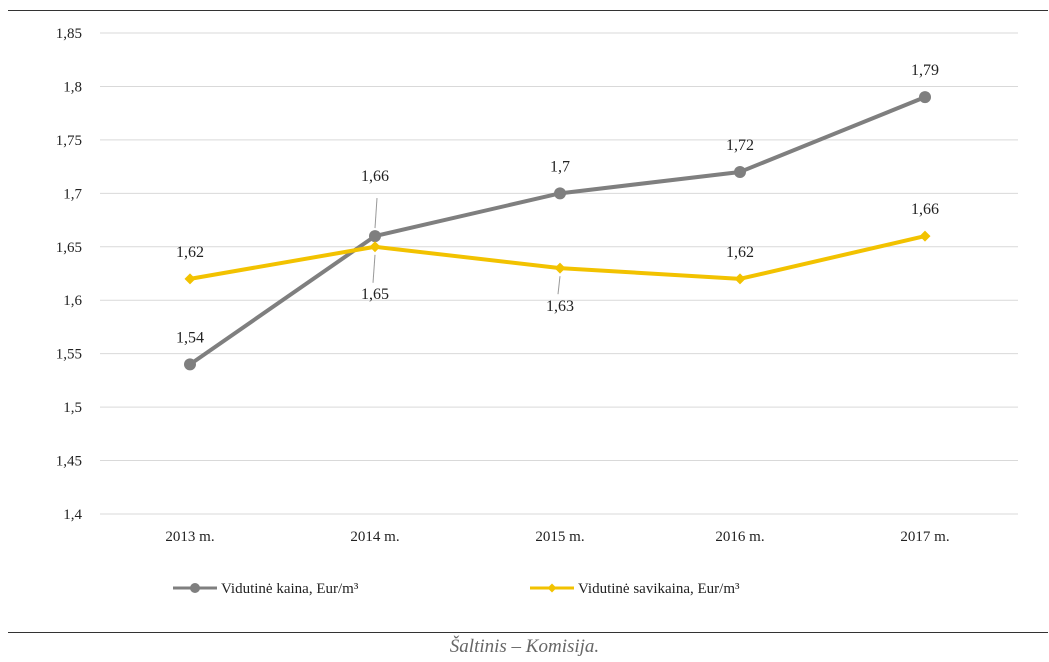  Describe the element at coordinates (69, 34) in the screenshot. I see `y-tick-label: 1,85` at that location.